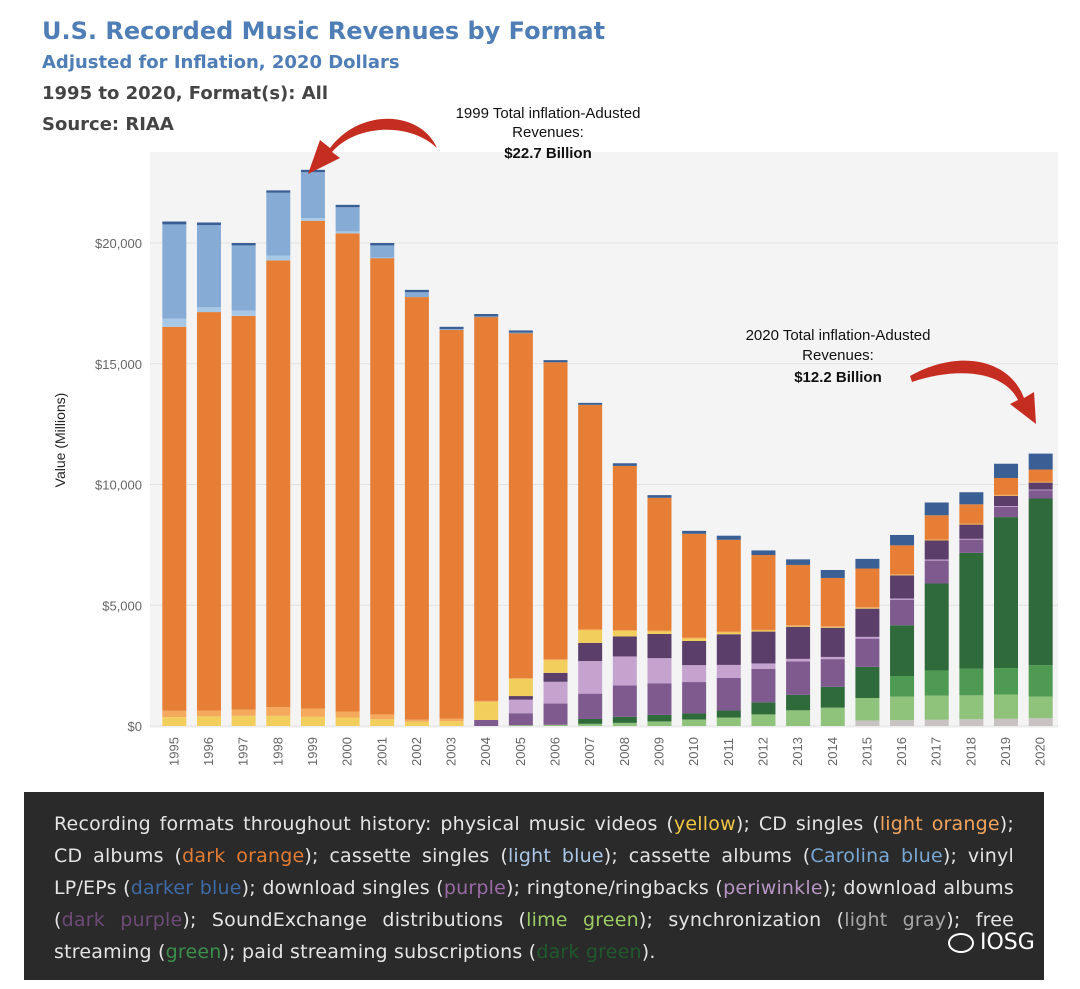  What do you see at coordinates (208, 751) in the screenshot?
I see `x-tick-label: 1996` at bounding box center [208, 751].